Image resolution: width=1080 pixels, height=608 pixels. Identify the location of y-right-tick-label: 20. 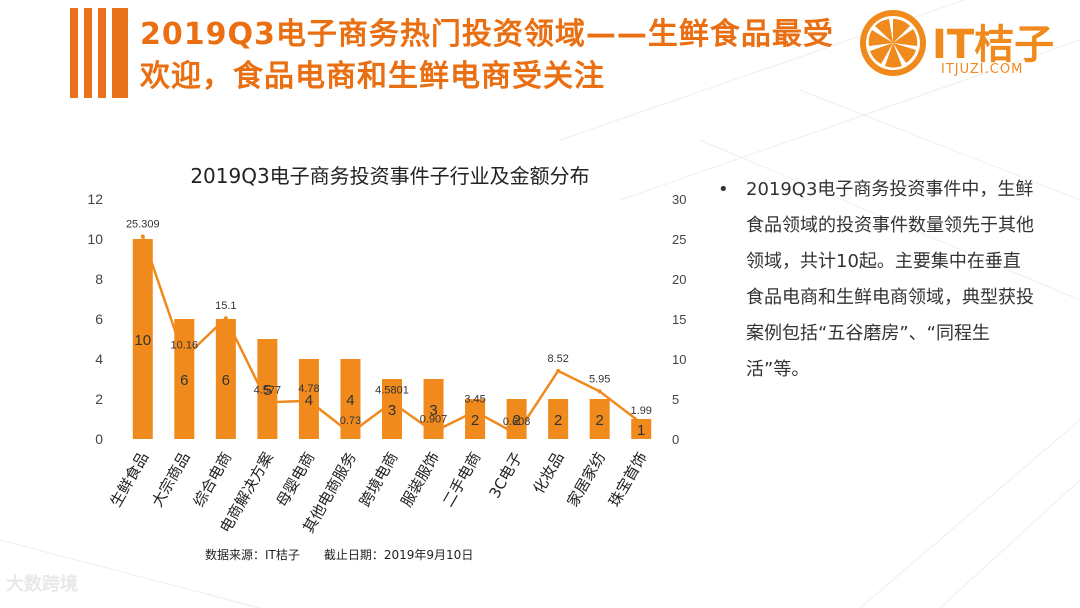
(679, 279).